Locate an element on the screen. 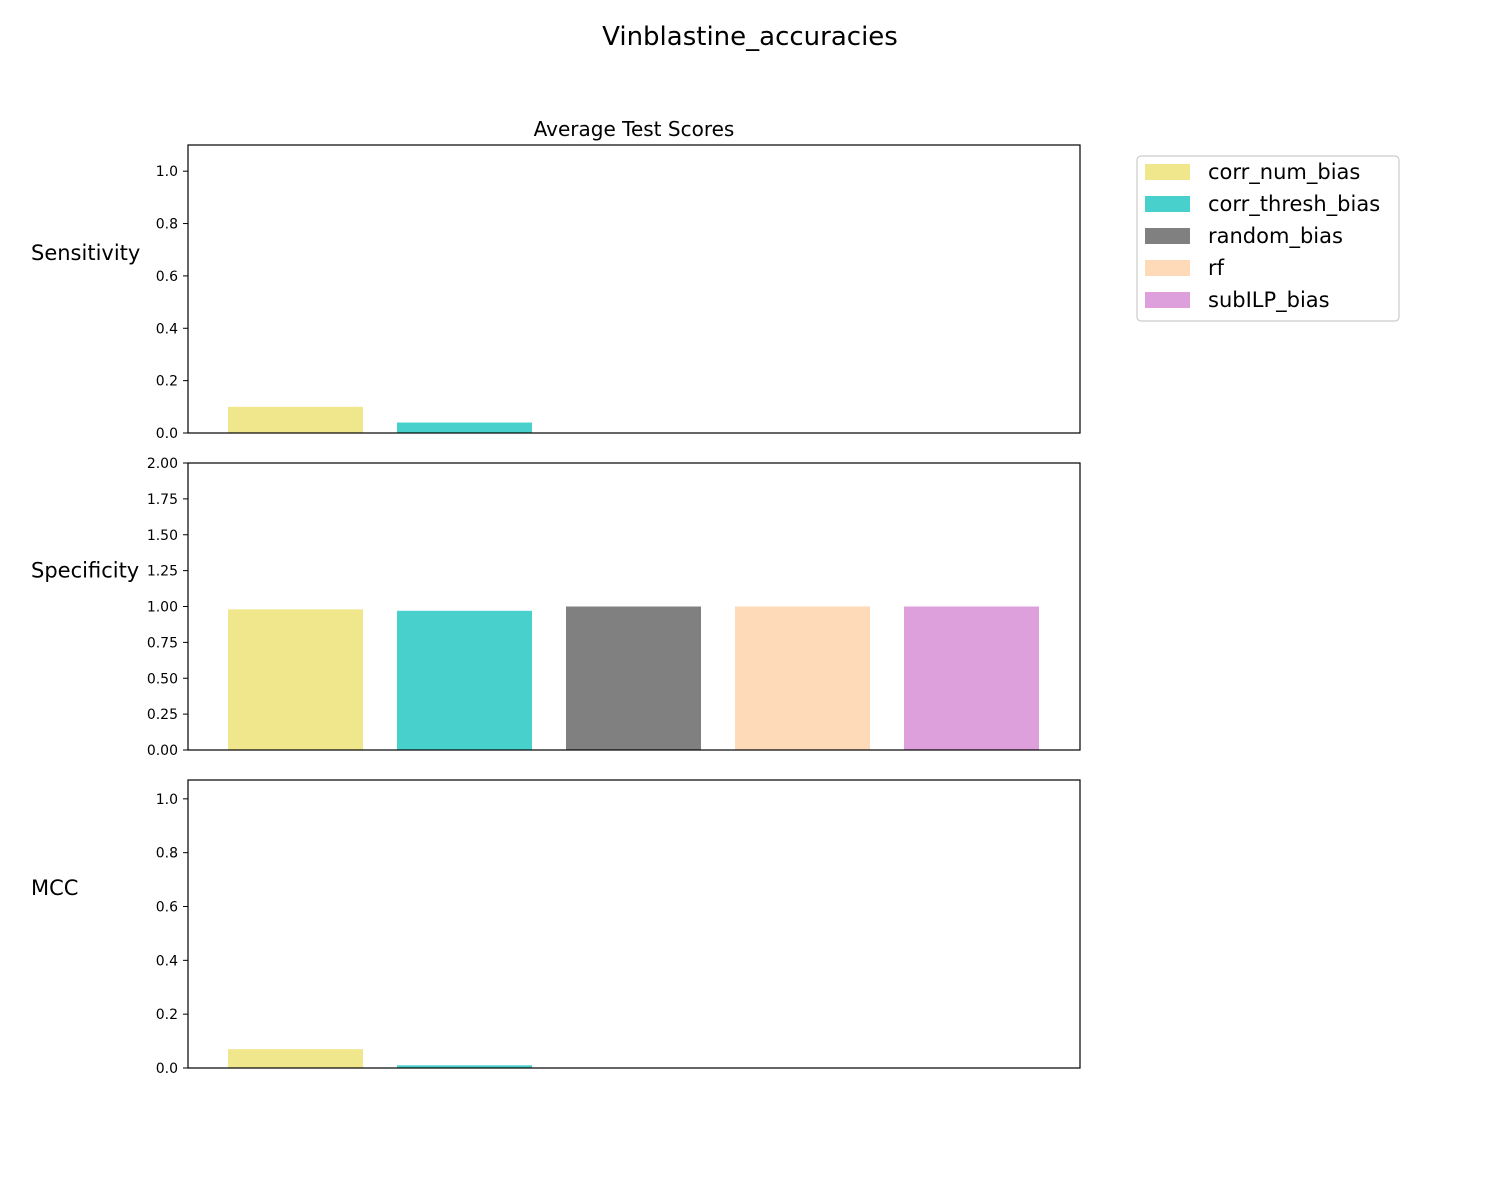 This screenshot has width=1500, height=1200. row-label-sensitivity: Sensitivity is located at coordinates (85, 253).